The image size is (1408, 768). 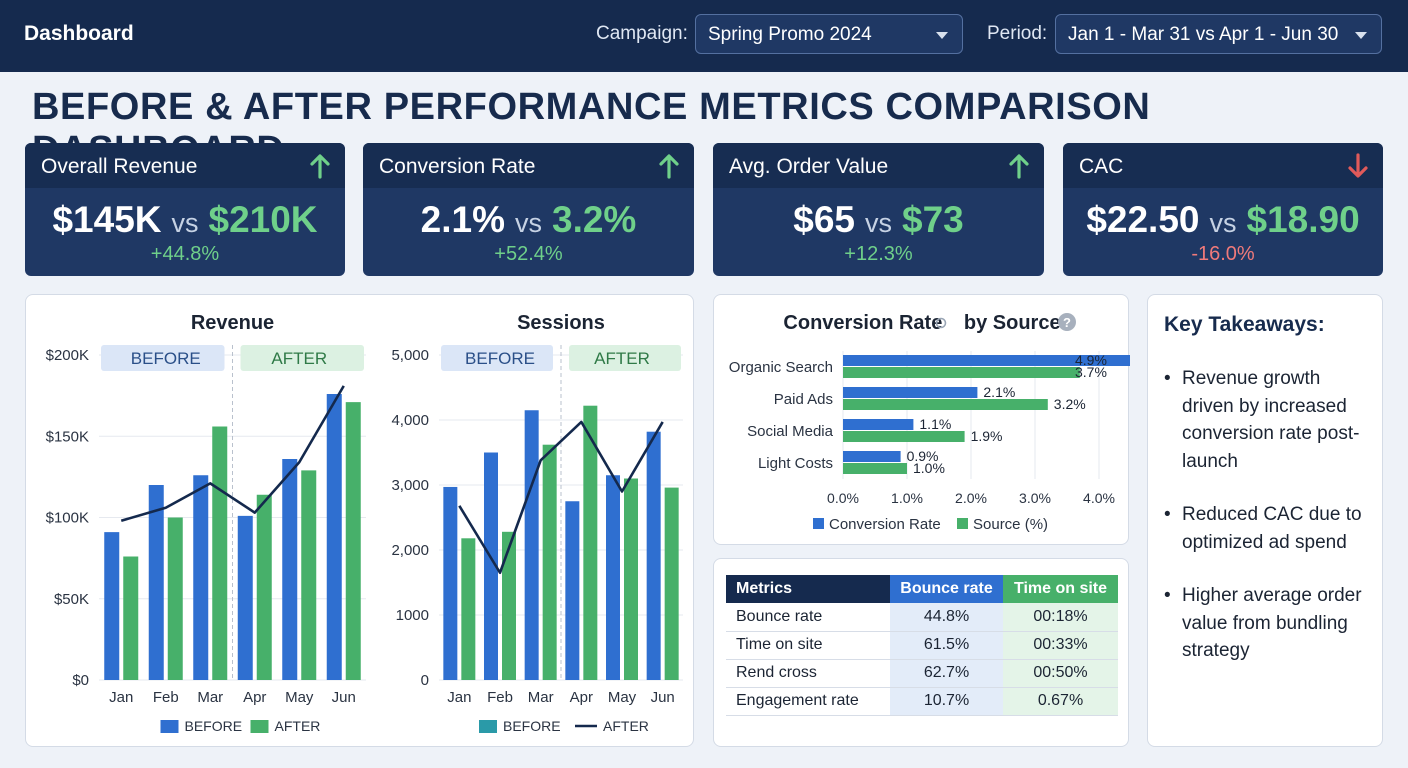 What do you see at coordinates (808, 589) in the screenshot?
I see `table-header: Metrics` at bounding box center [808, 589].